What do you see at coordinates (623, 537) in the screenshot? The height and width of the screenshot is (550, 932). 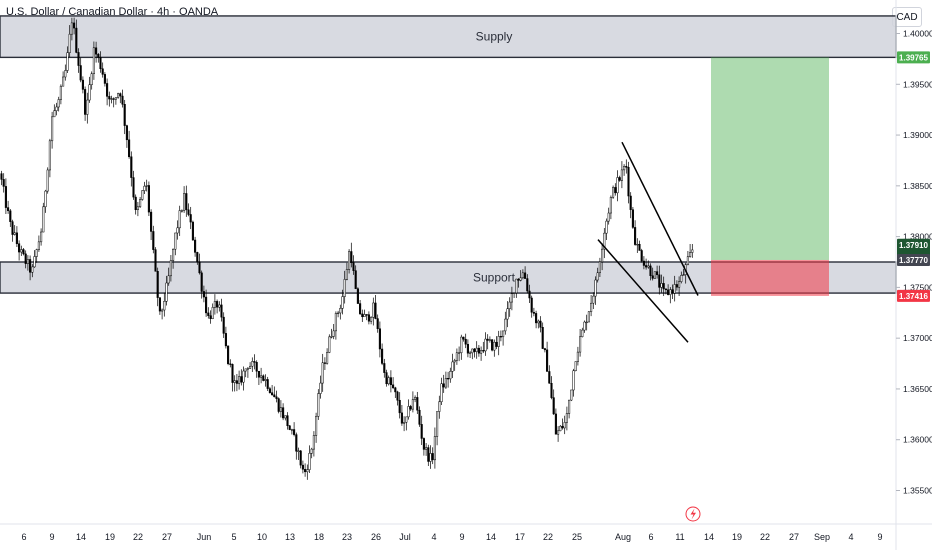 I see `time-tick-label: Aug` at bounding box center [623, 537].